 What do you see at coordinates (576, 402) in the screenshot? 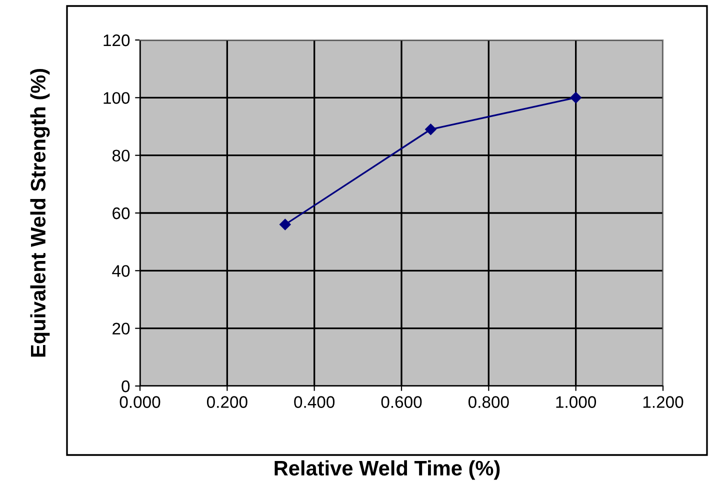
I see `x-tick-label: 1.000` at bounding box center [576, 402].